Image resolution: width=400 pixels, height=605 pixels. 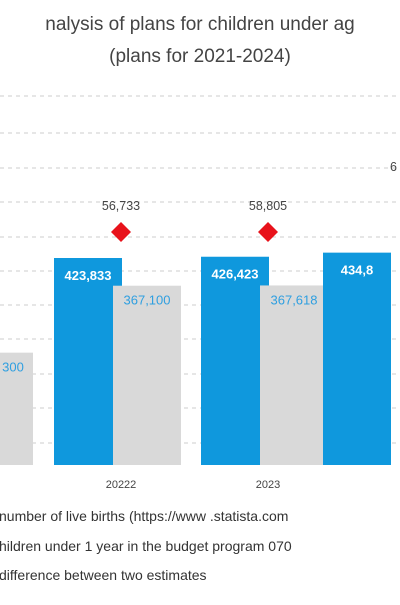 What do you see at coordinates (268, 206) in the screenshot?
I see `difference-label: 58,805` at bounding box center [268, 206].